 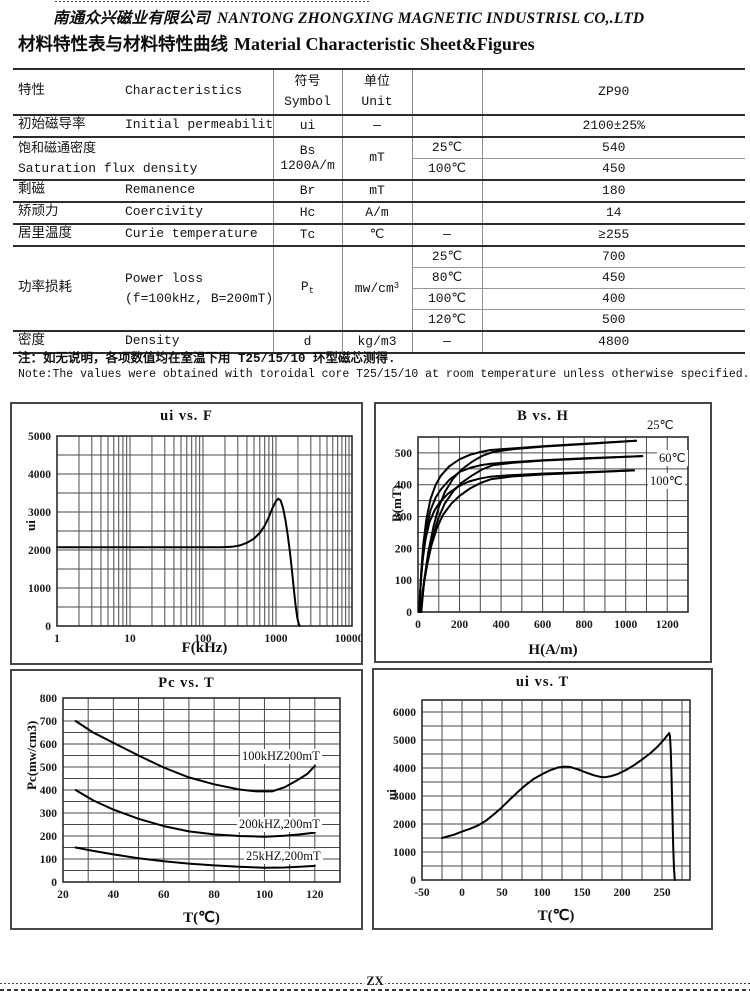 I want to click on x-tick-label: 60, so click(x=164, y=895).